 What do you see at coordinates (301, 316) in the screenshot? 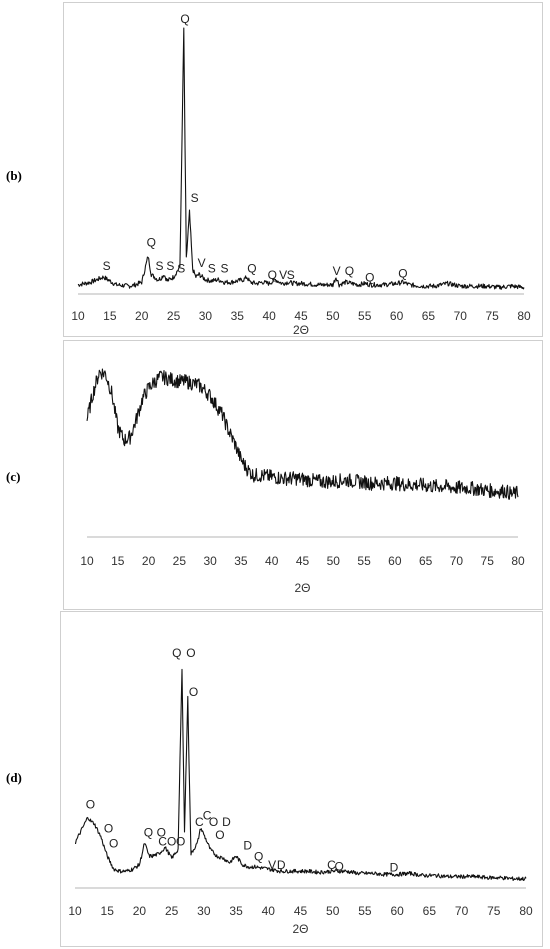
I see `x-tick-label-b: 45` at bounding box center [301, 316].